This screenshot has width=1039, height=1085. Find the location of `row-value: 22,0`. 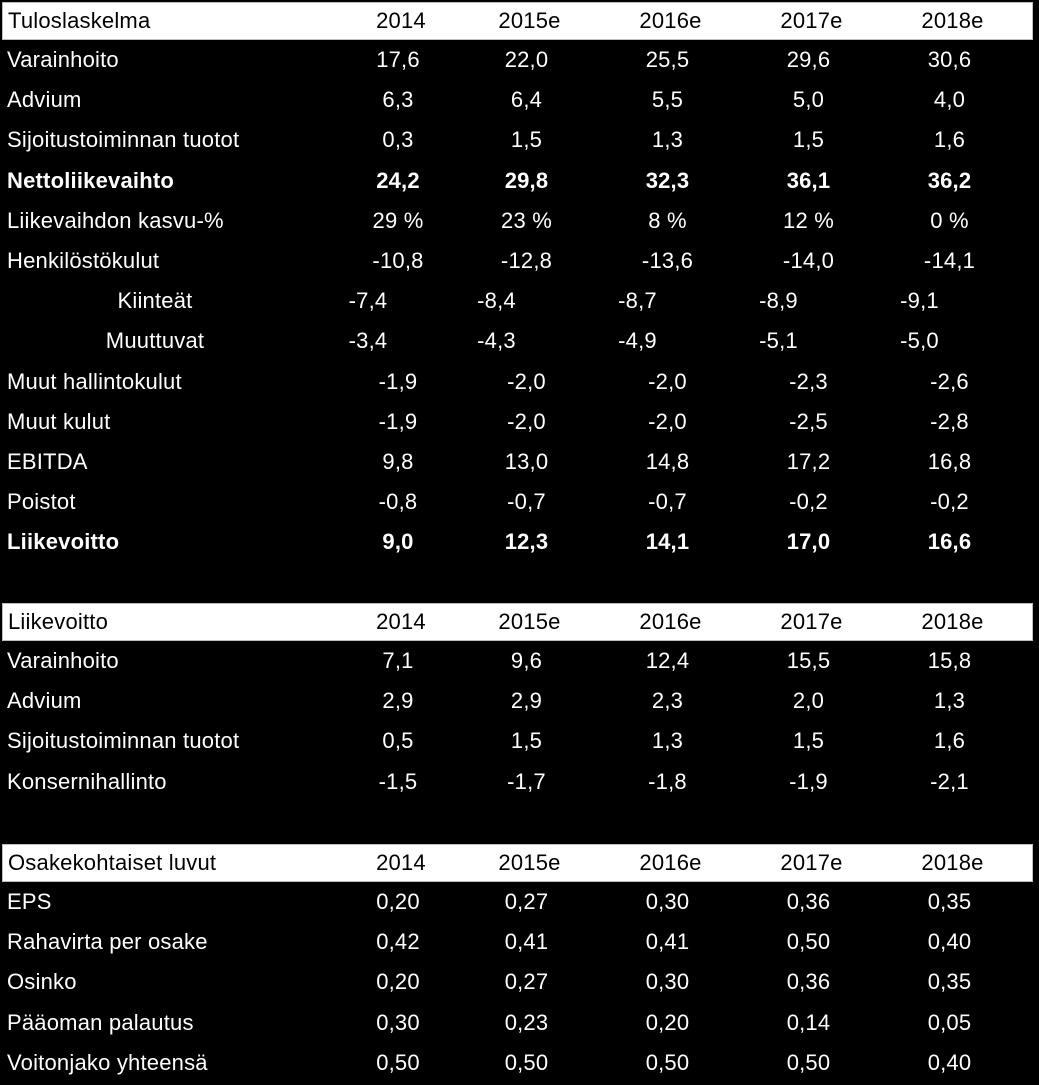

row-value: 22,0 is located at coordinates (526, 60).